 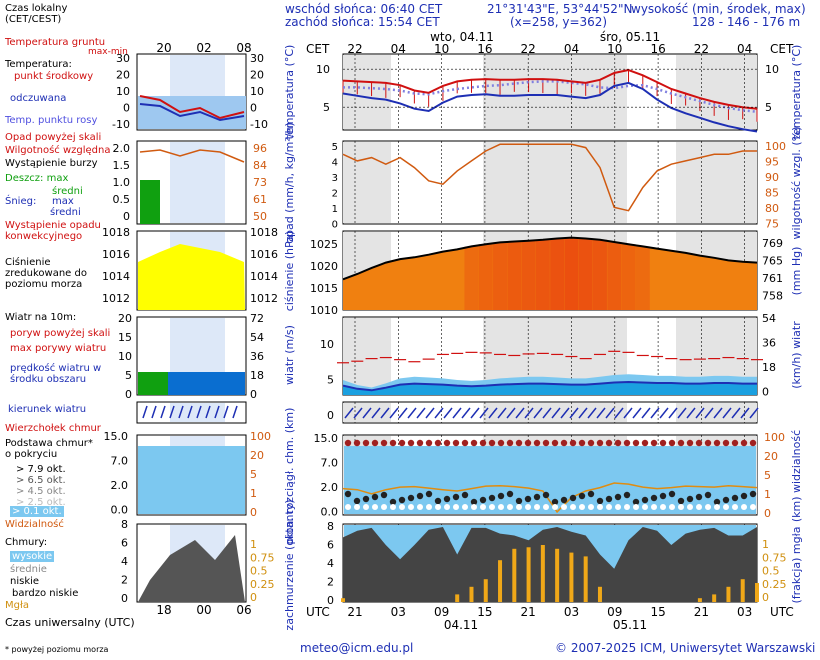 What do you see at coordinates (441, 49) in the screenshot?
I see `cet-tick: 10` at bounding box center [441, 49].